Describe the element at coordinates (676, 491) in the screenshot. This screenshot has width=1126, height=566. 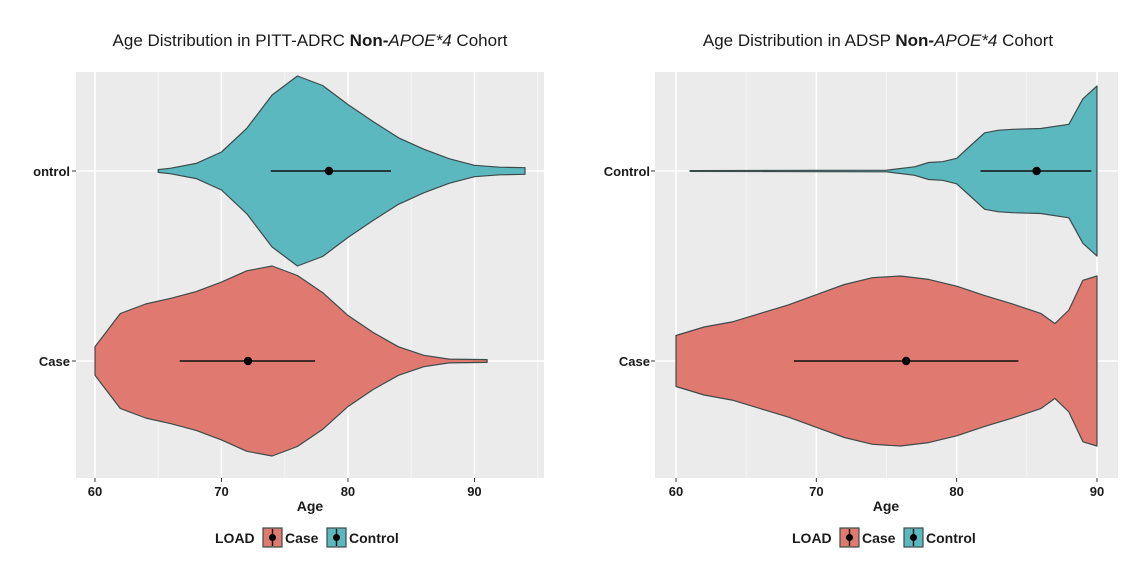
I see `right-x-tick-label: 60` at that location.